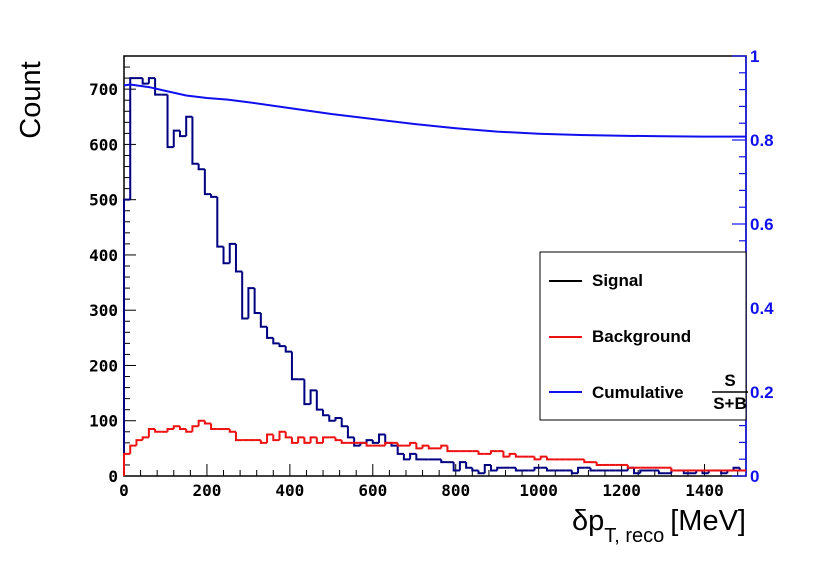  I want to click on y-tick-label: 100, so click(103, 421).